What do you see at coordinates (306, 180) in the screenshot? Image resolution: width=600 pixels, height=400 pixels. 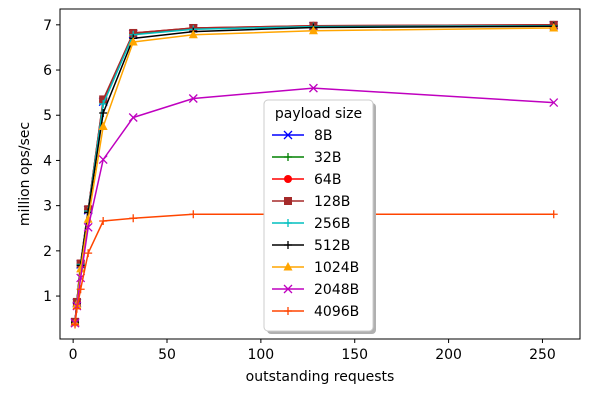 I see `legend-entry-64B: 64B` at bounding box center [306, 180].